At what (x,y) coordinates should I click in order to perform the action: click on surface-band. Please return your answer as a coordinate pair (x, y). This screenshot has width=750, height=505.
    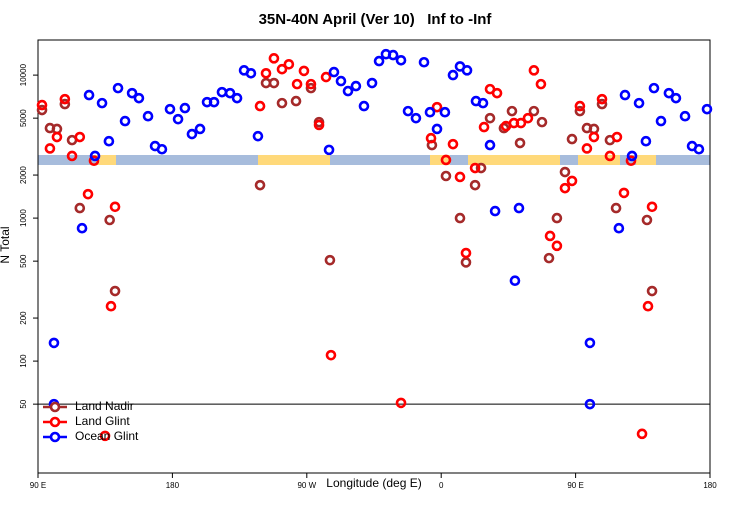
    Looking at the image, I should click on (374, 160).